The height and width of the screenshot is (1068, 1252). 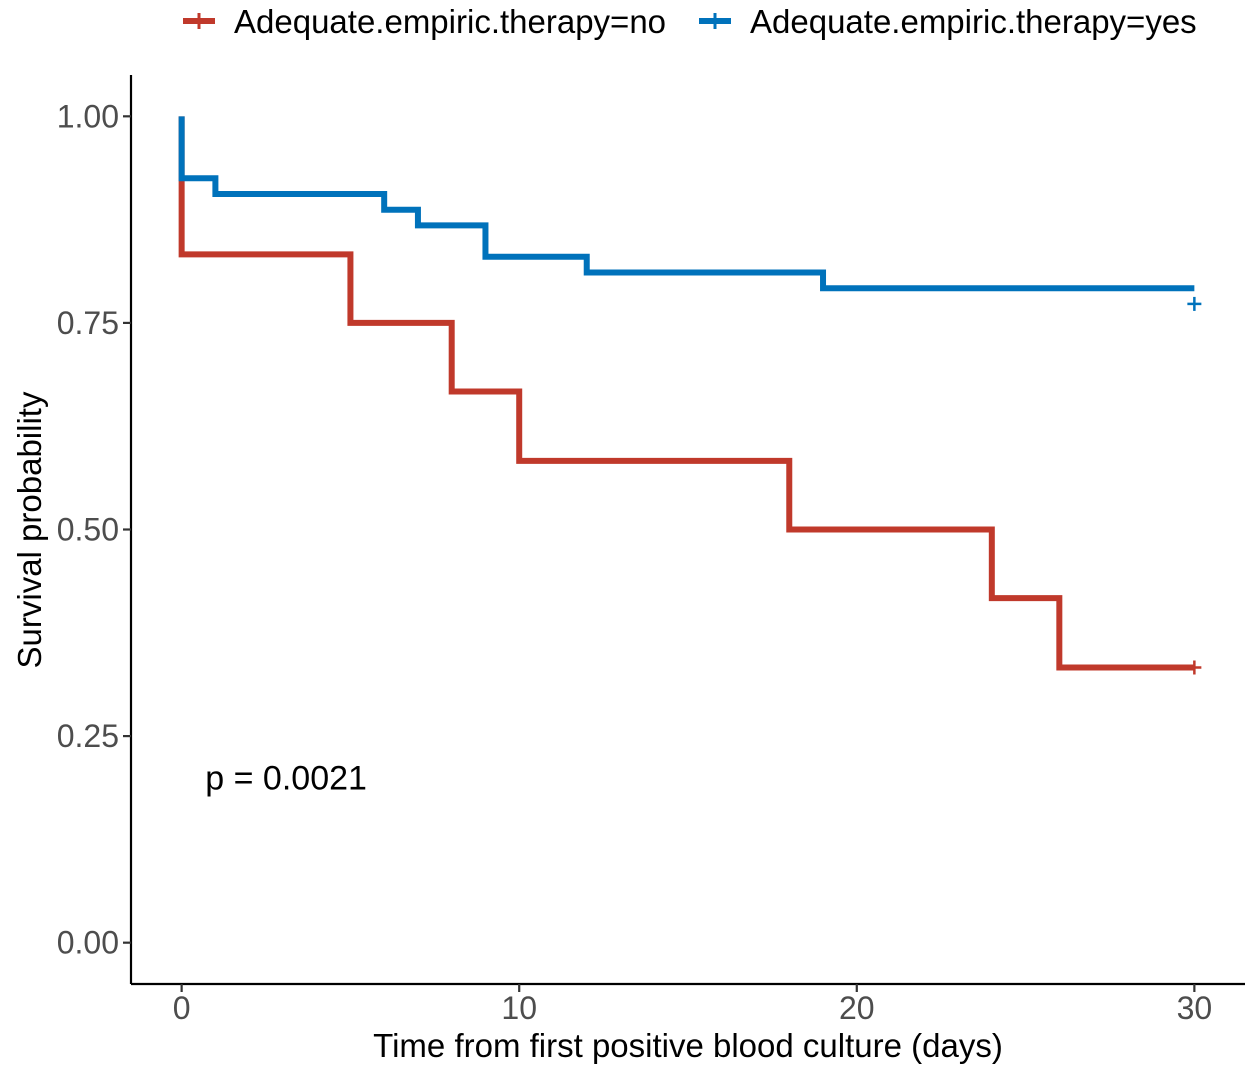 I want to click on y-axis-title: Survival probability, so click(x=29, y=529).